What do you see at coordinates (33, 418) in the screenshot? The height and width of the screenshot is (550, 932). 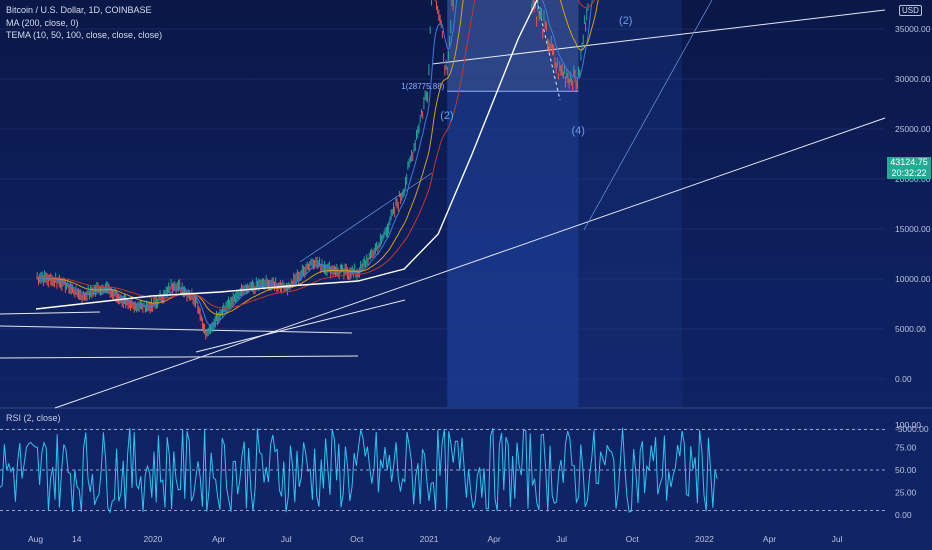 I see `rsi-indicator-label: RSI (2, close)` at bounding box center [33, 418].